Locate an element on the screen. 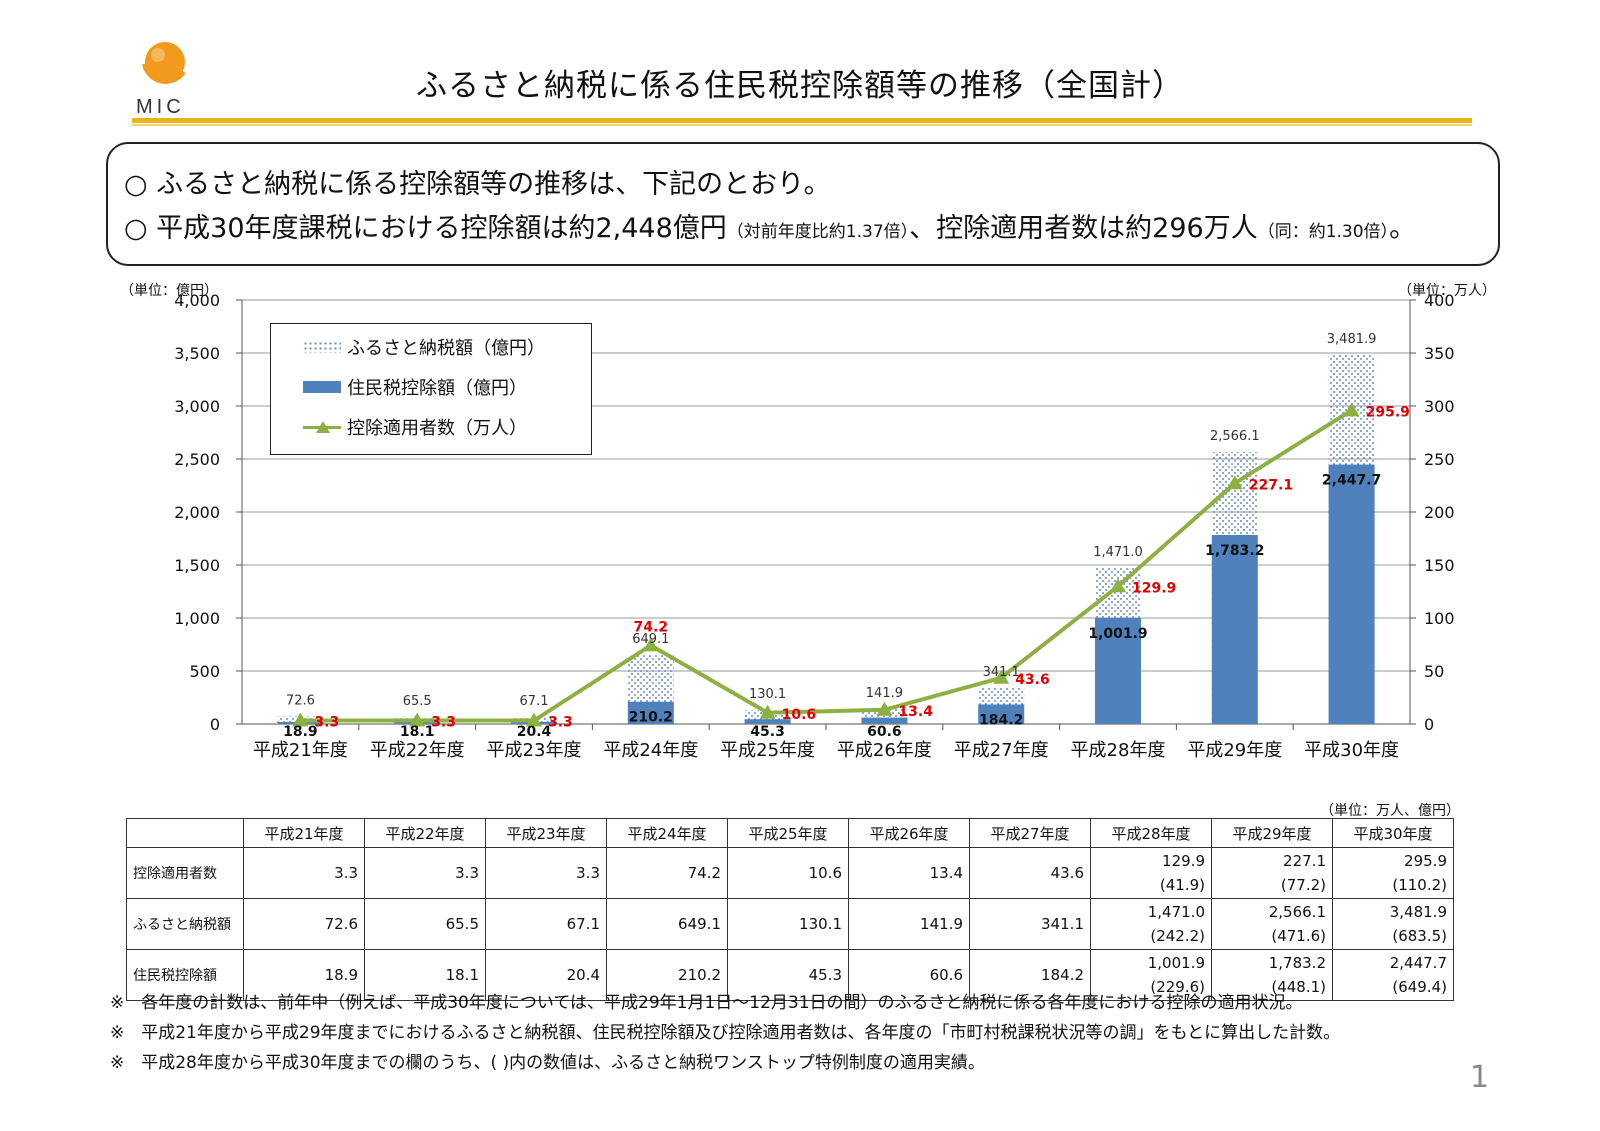 This screenshot has height=1131, width=1600. x-tick-label: 平成24年度 is located at coordinates (650, 750).